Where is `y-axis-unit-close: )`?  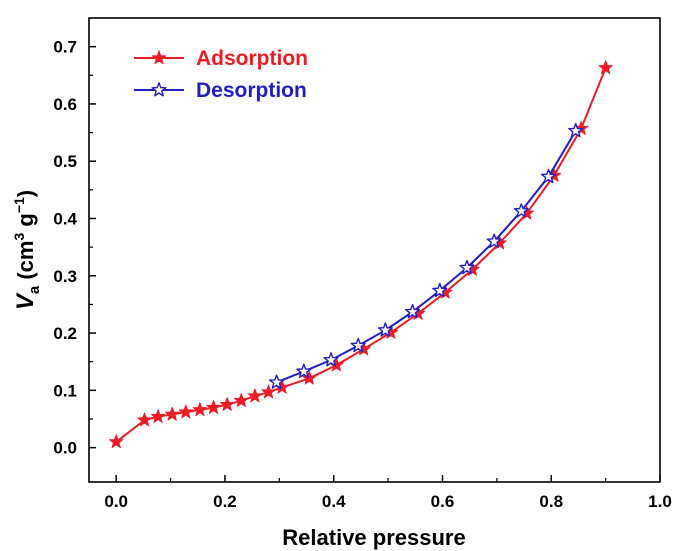
y-axis-unit-close: ) is located at coordinates (25, 193).